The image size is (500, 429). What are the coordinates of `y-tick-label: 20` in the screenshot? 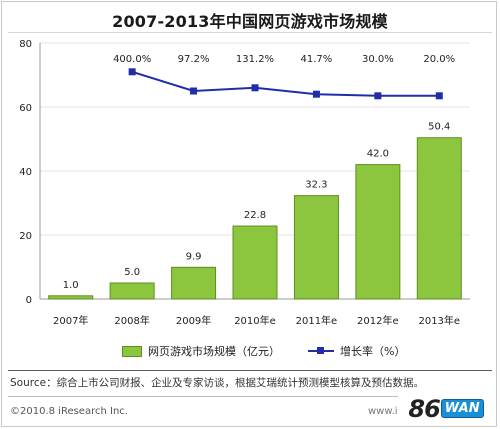 It's located at (25, 236).